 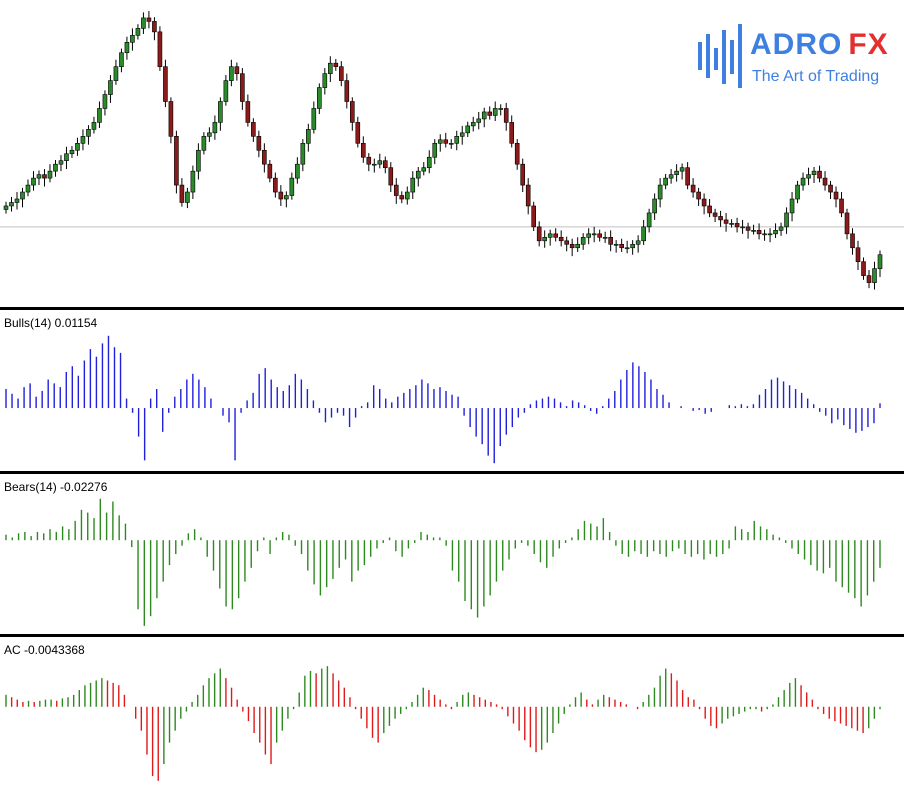 I want to click on bulls-label: Bulls(14) 0.01154, so click(x=51, y=323).